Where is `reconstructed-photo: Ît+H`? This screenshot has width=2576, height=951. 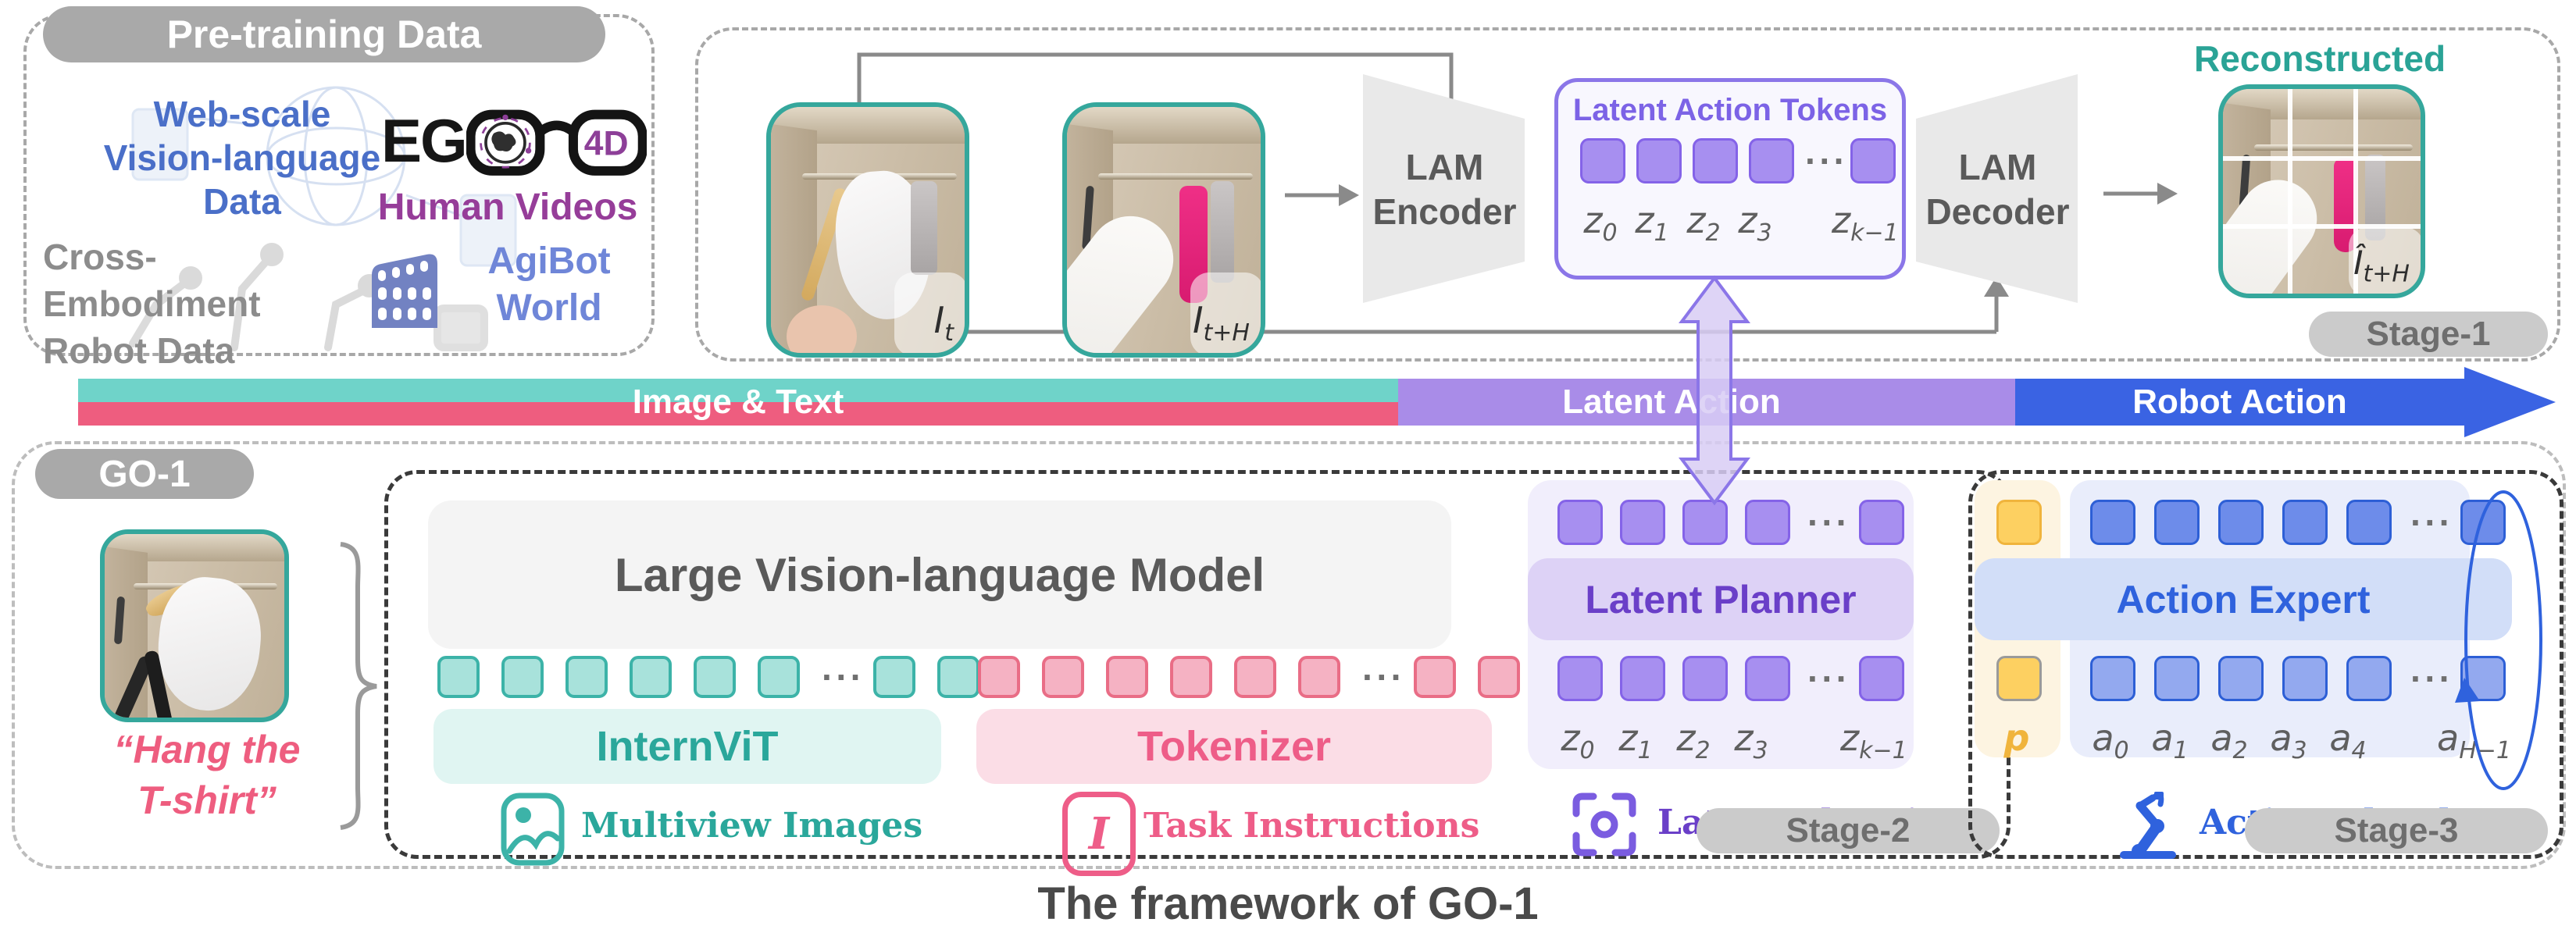
reconstructed-photo: Ît+H is located at coordinates (2321, 191).